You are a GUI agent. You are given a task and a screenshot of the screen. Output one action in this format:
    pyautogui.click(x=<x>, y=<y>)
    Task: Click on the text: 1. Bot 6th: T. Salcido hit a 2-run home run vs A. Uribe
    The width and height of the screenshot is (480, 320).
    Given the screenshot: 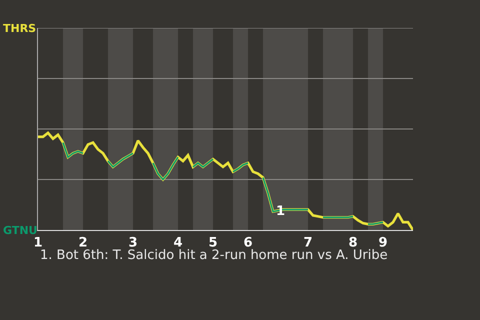 What is the action you would take?
    pyautogui.click(x=214, y=255)
    